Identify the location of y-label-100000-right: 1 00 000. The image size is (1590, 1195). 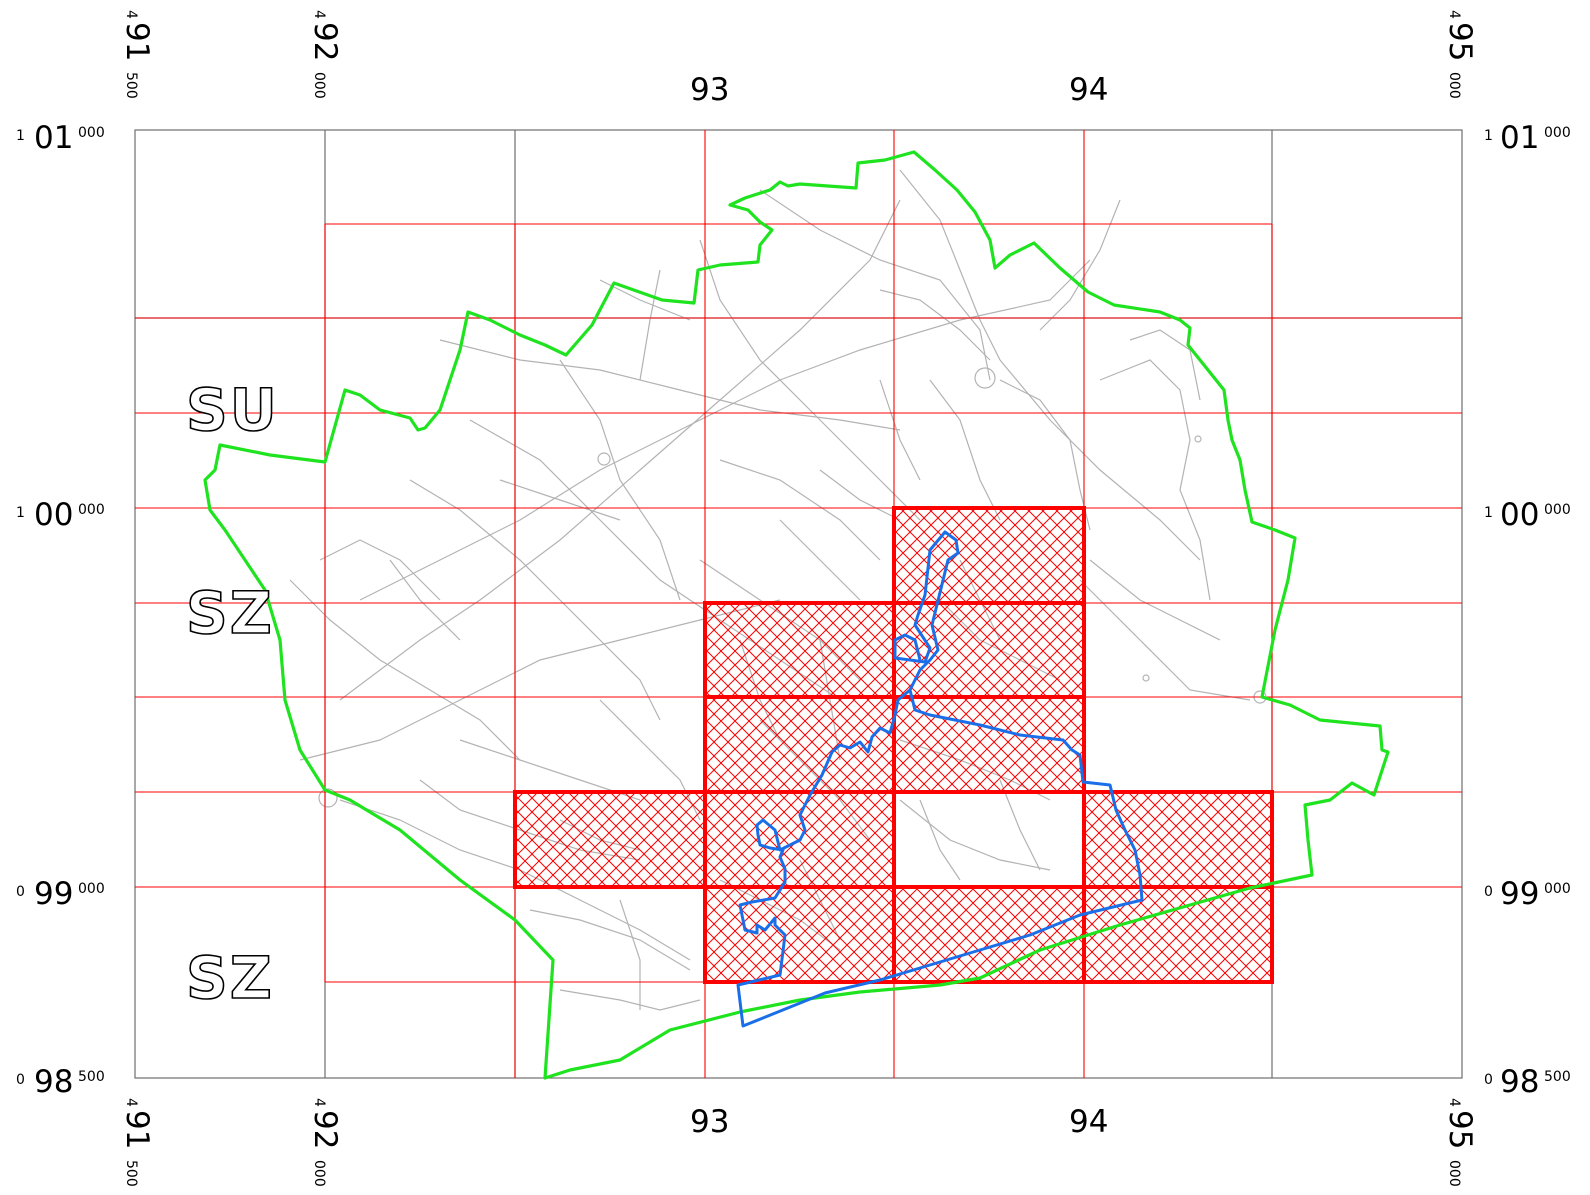
(1527, 515).